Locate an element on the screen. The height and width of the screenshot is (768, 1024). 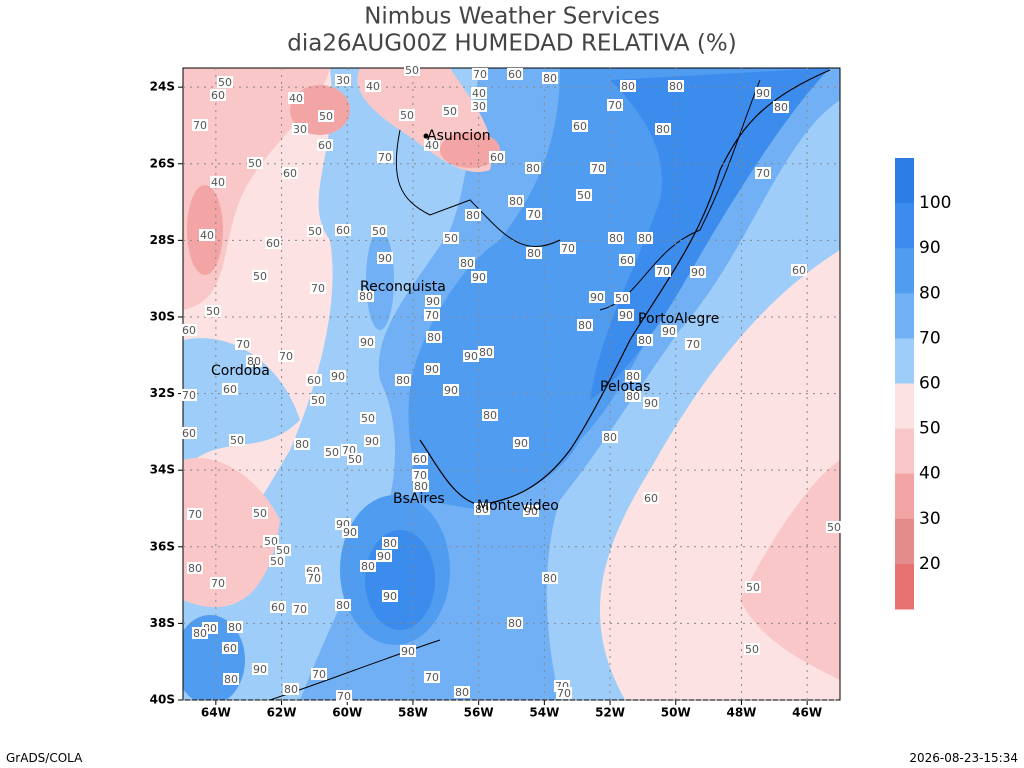
y-tick-label: 30S is located at coordinates (162, 316).